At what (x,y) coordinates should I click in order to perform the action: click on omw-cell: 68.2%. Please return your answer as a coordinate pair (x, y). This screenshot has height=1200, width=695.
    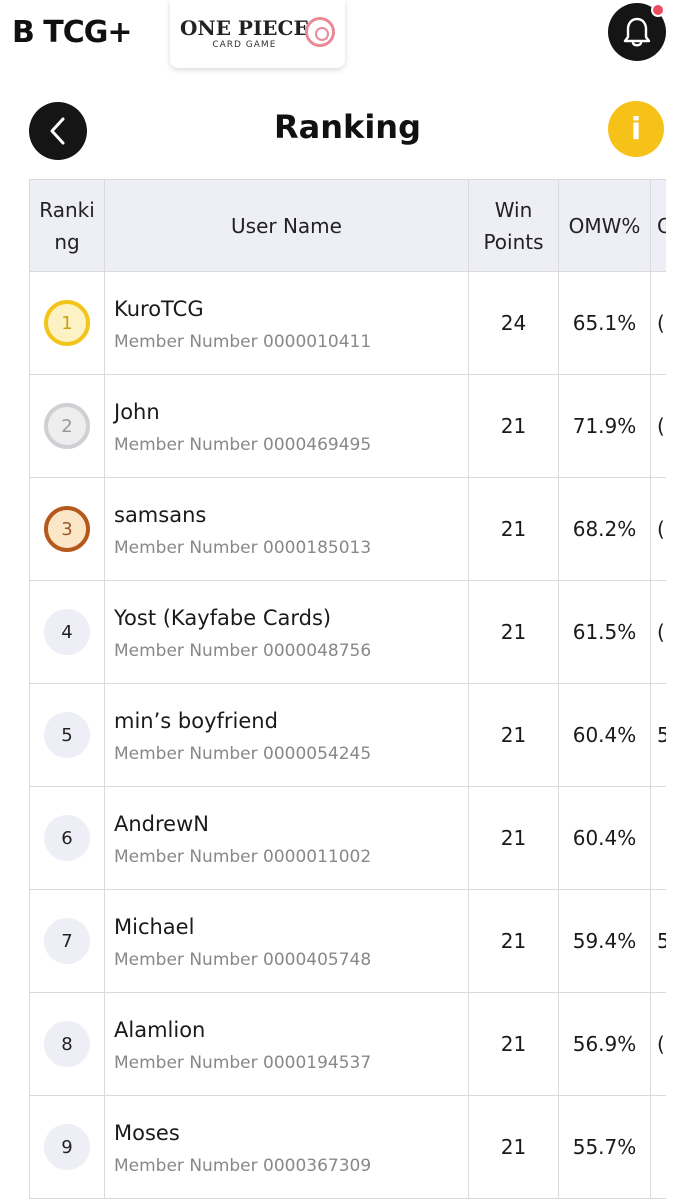
    Looking at the image, I should click on (604, 529).